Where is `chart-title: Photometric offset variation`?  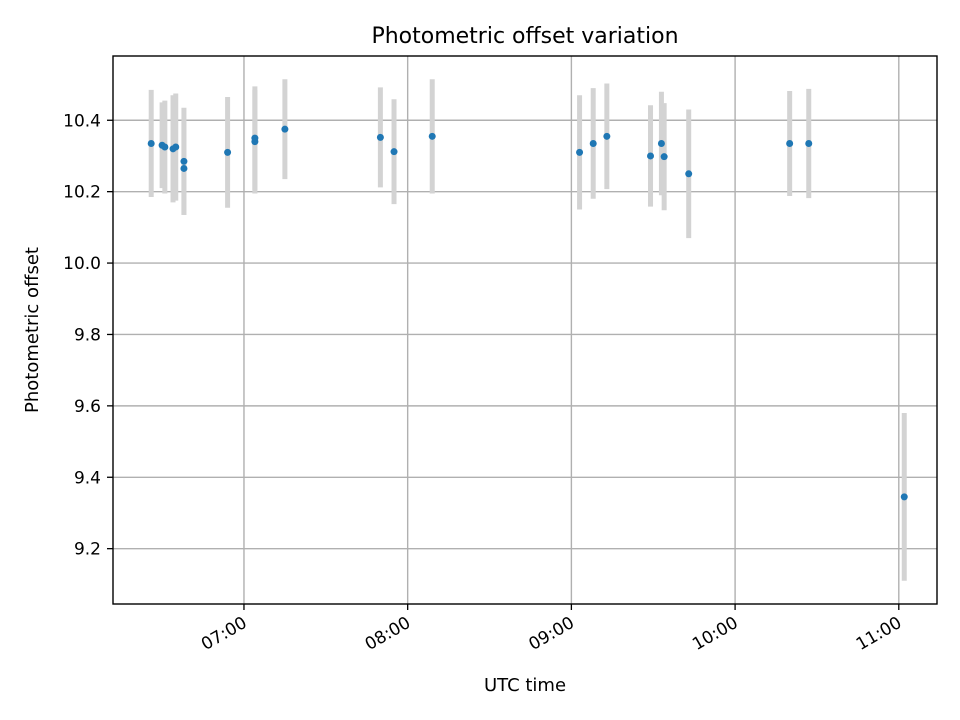
chart-title: Photometric offset variation is located at coordinates (524, 36).